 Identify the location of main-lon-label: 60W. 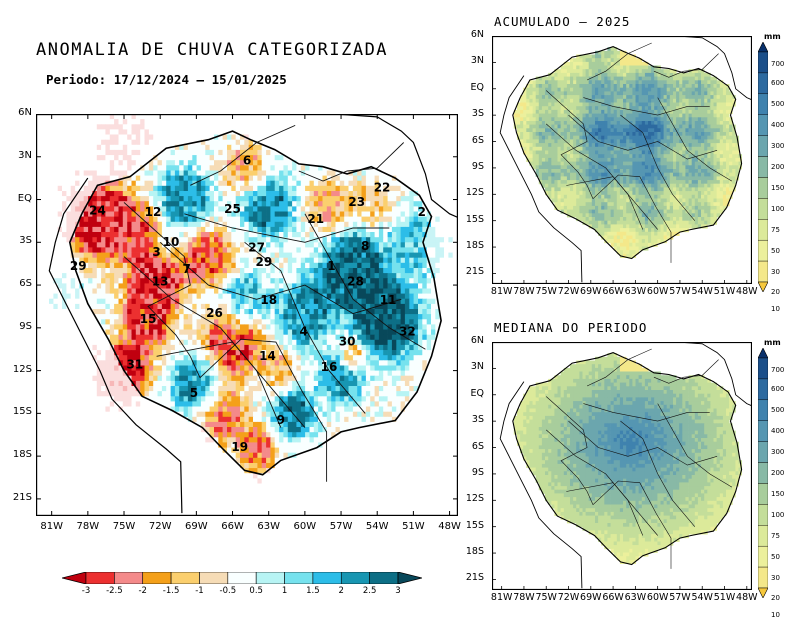
(305, 526).